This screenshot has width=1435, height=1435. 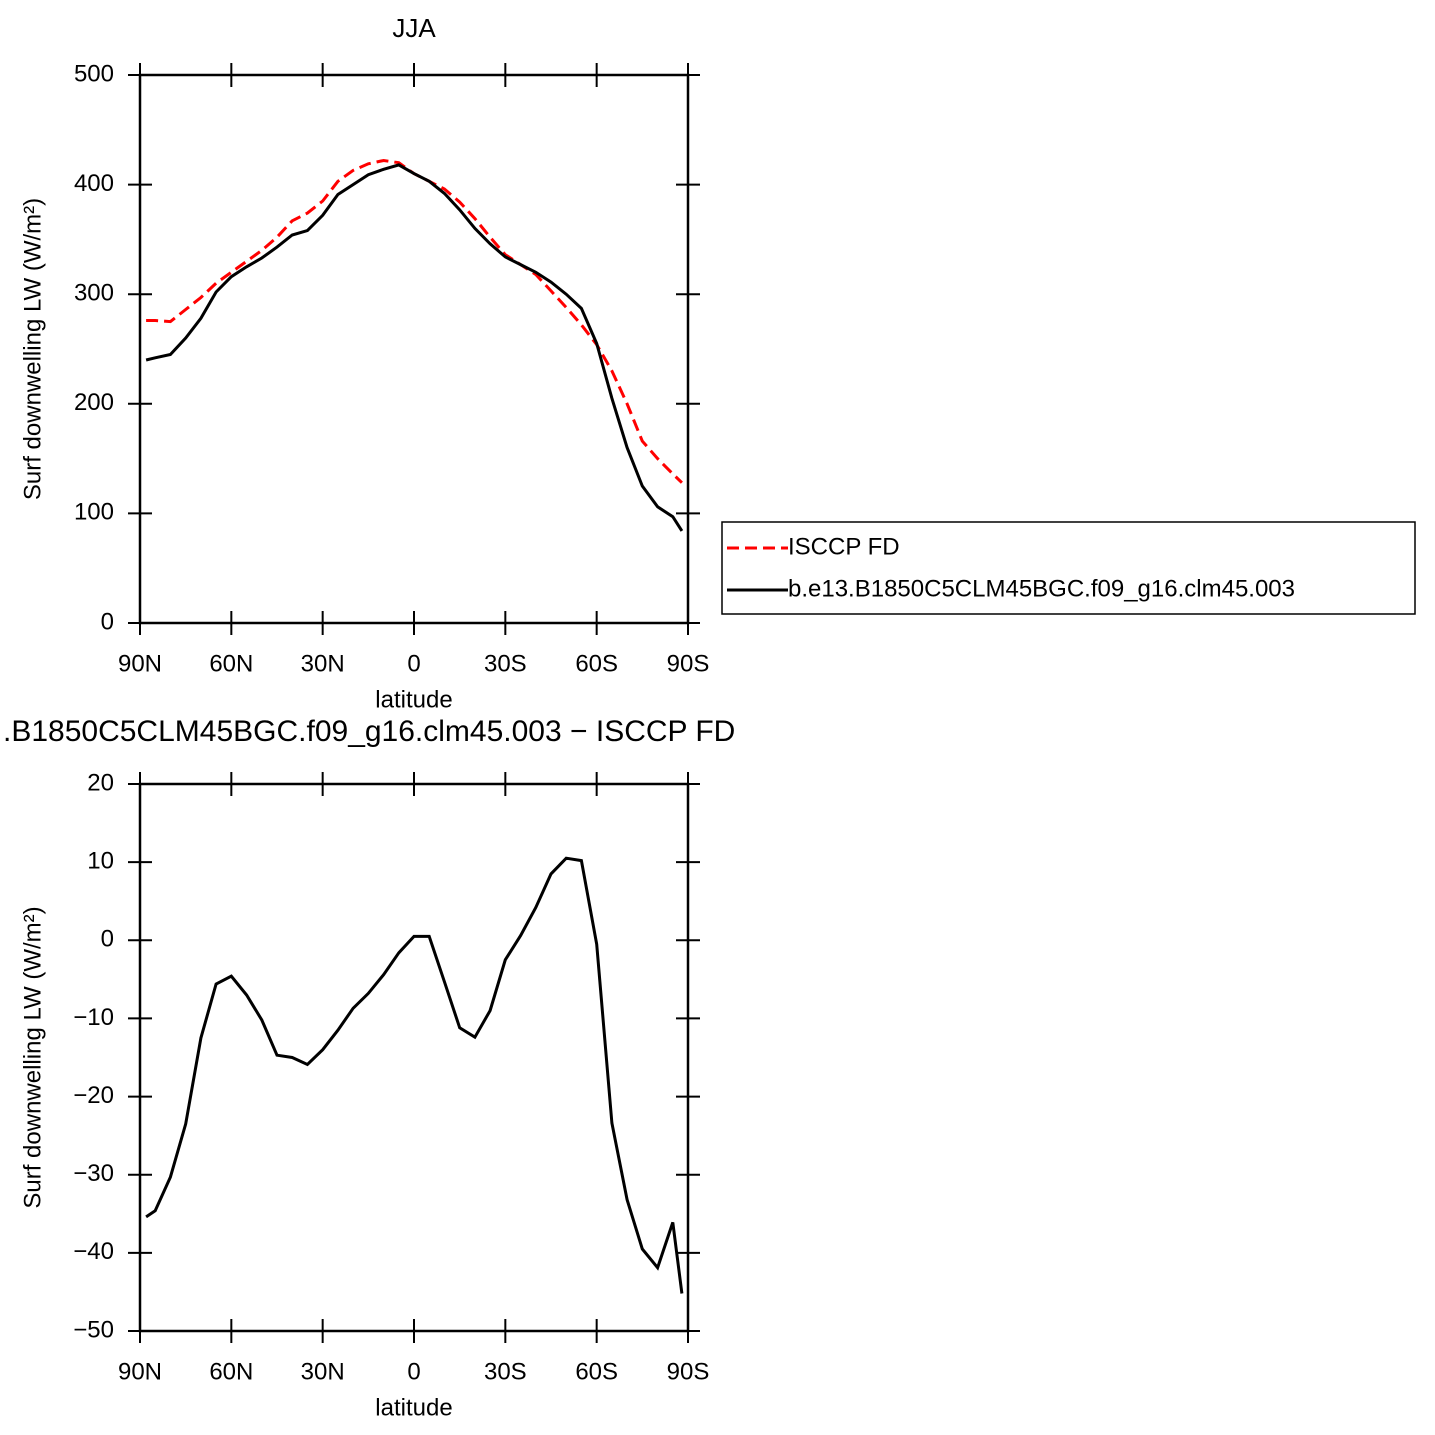 I want to click on y-tick-label: −20, so click(x=93, y=1095).